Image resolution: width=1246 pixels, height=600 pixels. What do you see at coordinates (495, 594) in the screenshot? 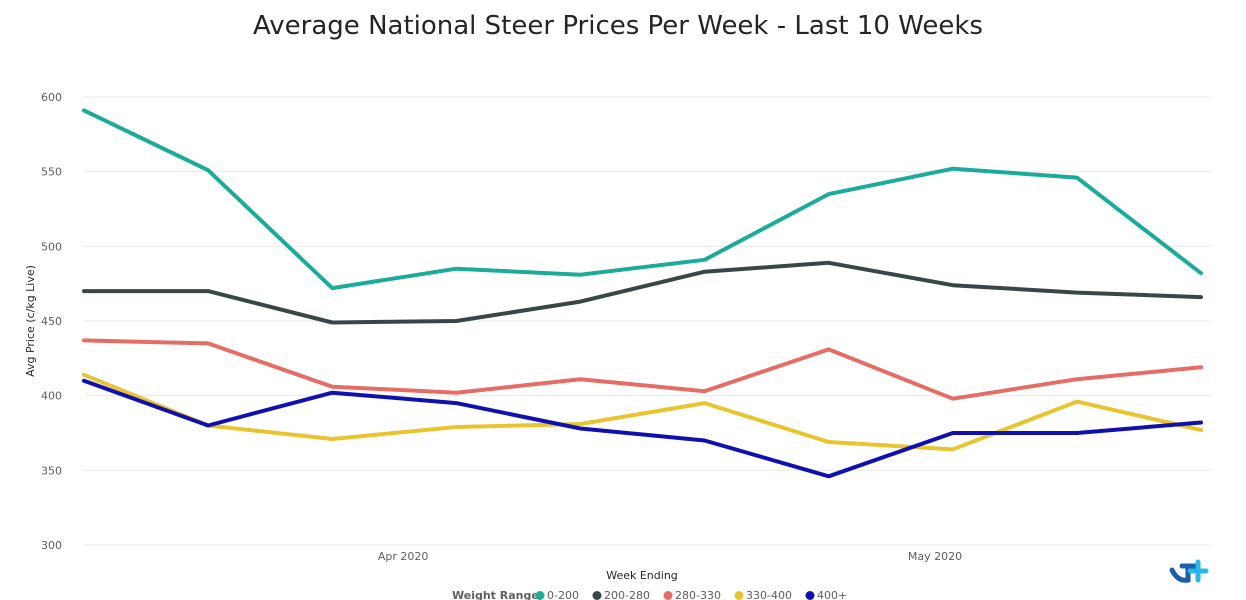
I see `legend-title: Weight Range` at bounding box center [495, 594].